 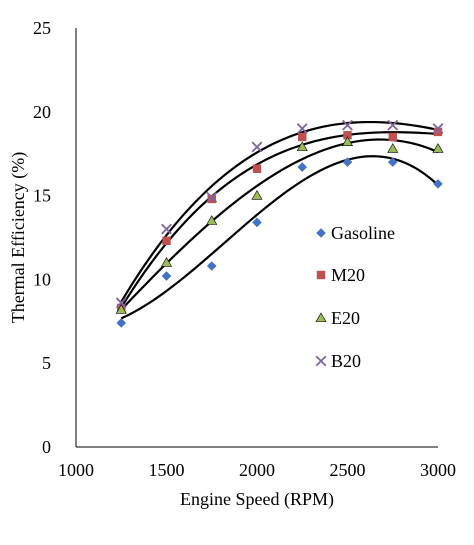 I want to click on legend-label: M20, so click(x=348, y=275).